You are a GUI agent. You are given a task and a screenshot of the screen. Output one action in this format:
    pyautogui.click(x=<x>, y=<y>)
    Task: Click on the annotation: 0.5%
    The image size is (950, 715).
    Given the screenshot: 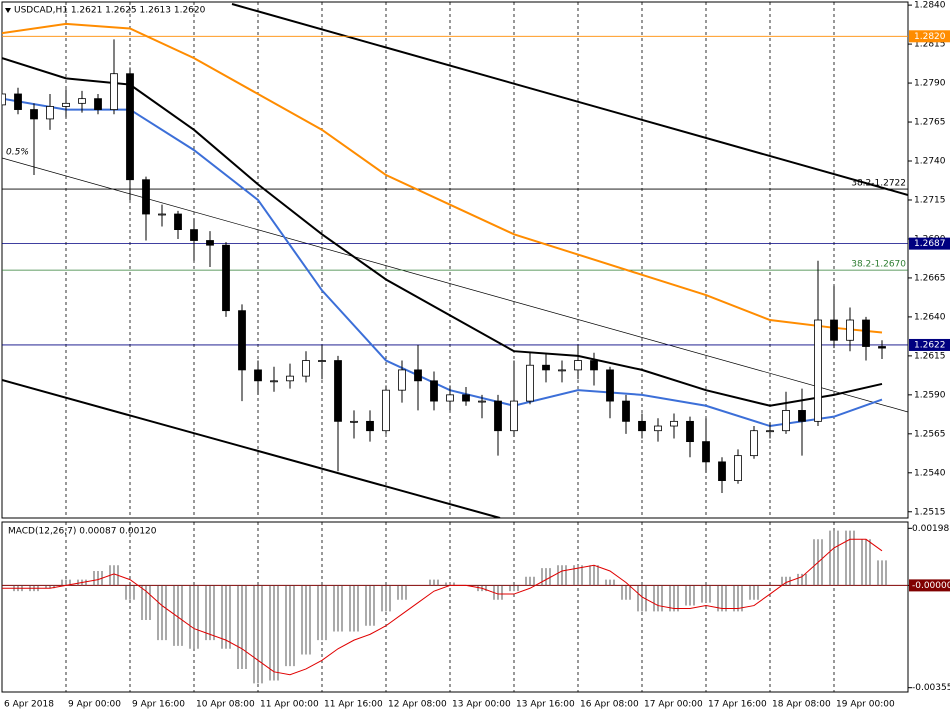 What is the action you would take?
    pyautogui.click(x=17, y=153)
    